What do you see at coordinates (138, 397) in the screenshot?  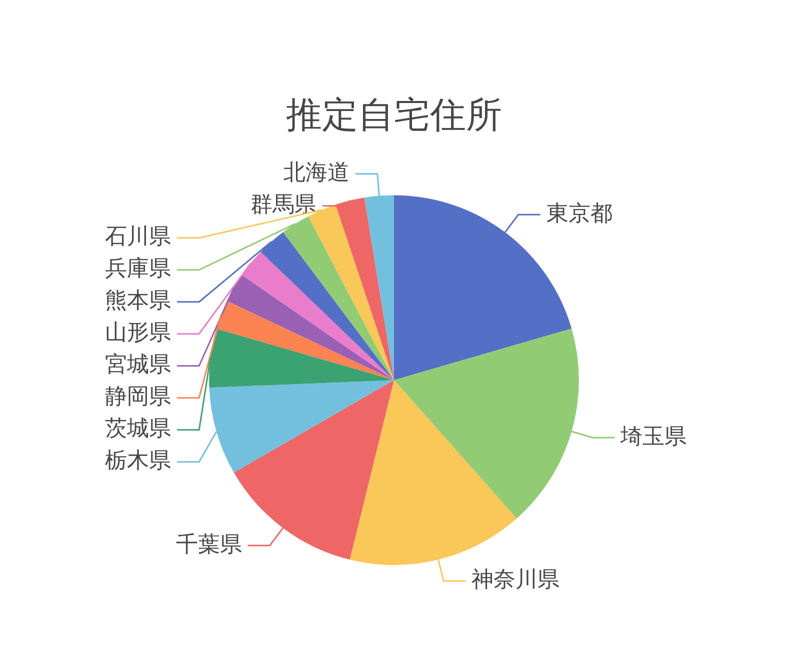 I see `slice-label: 静岡県` at bounding box center [138, 397].